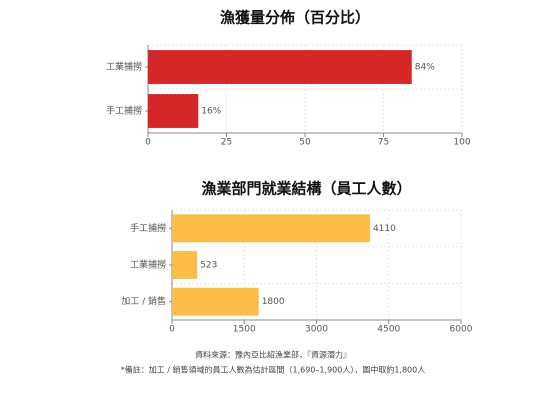 This screenshot has height=405, width=546. I want to click on value-label: 16%, so click(211, 112).